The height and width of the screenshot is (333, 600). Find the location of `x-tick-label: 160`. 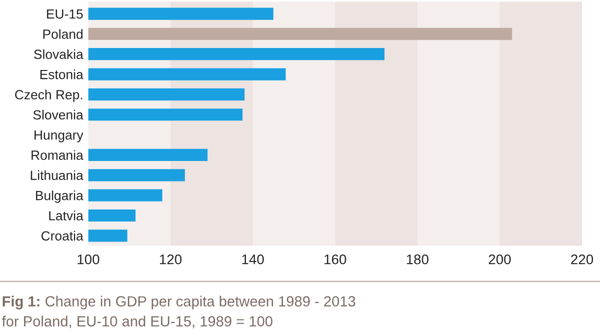

x-tick-label: 160 is located at coordinates (335, 259).